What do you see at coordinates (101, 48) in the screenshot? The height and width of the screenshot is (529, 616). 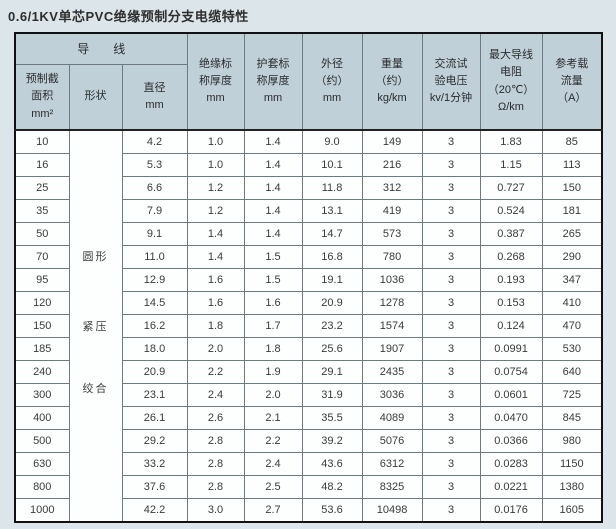 I see `header-conductor-group: 导 线` at bounding box center [101, 48].